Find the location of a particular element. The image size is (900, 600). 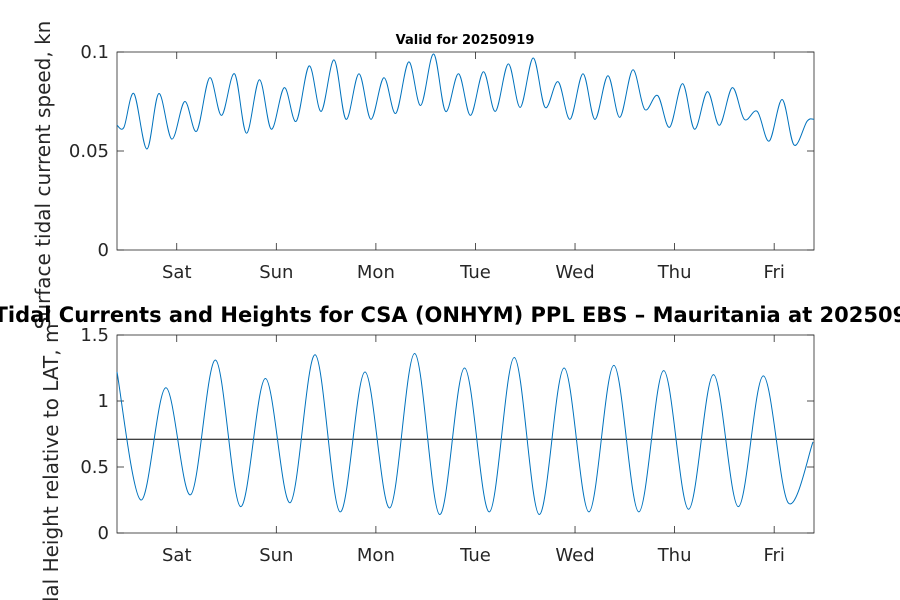

current-x-tick-label: Thu is located at coordinates (674, 272).